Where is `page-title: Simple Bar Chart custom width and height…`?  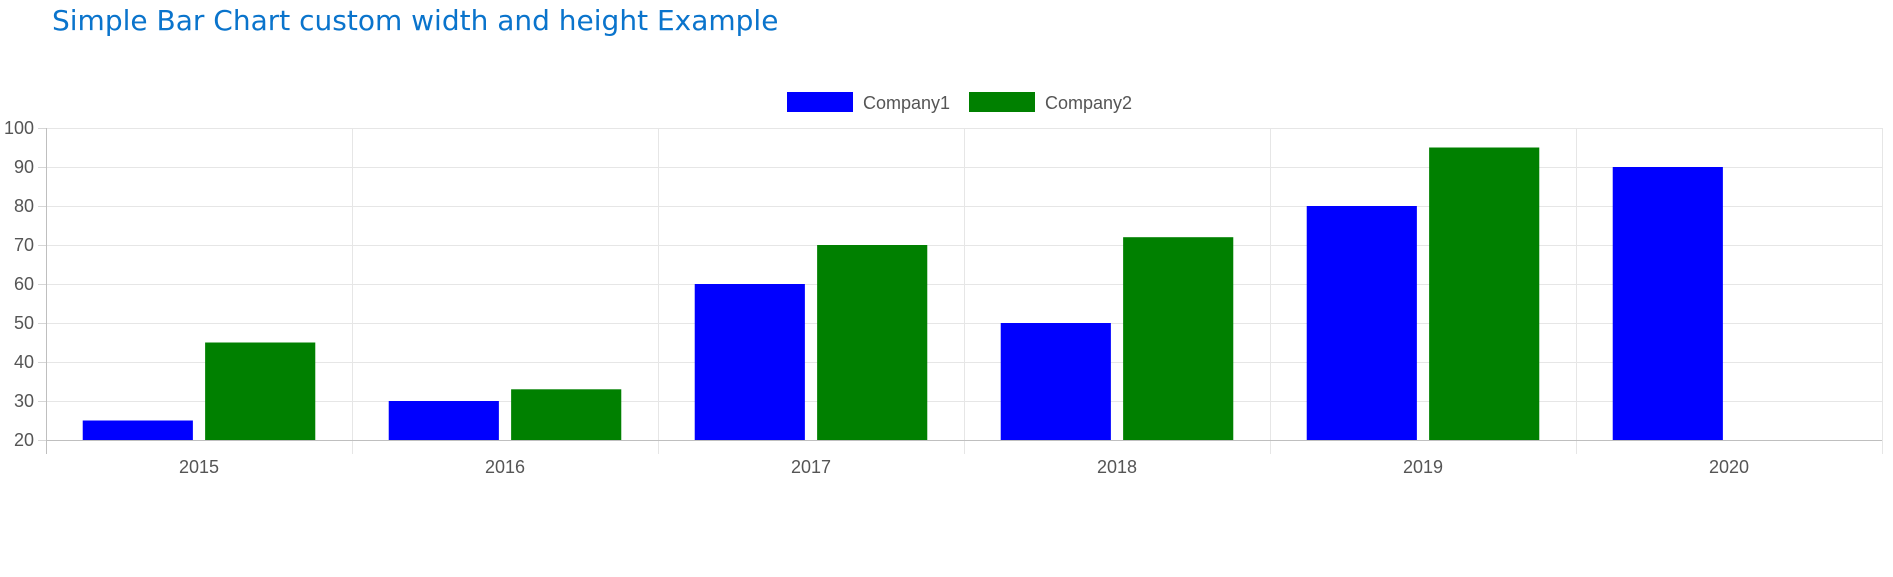 page-title: Simple Bar Chart custom width and height… is located at coordinates (415, 20).